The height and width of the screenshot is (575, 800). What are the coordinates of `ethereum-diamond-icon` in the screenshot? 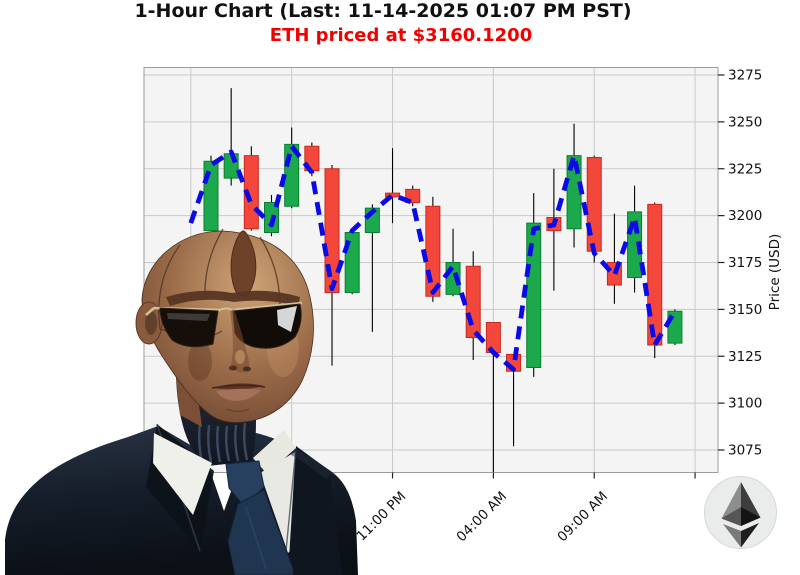 It's located at (741, 515).